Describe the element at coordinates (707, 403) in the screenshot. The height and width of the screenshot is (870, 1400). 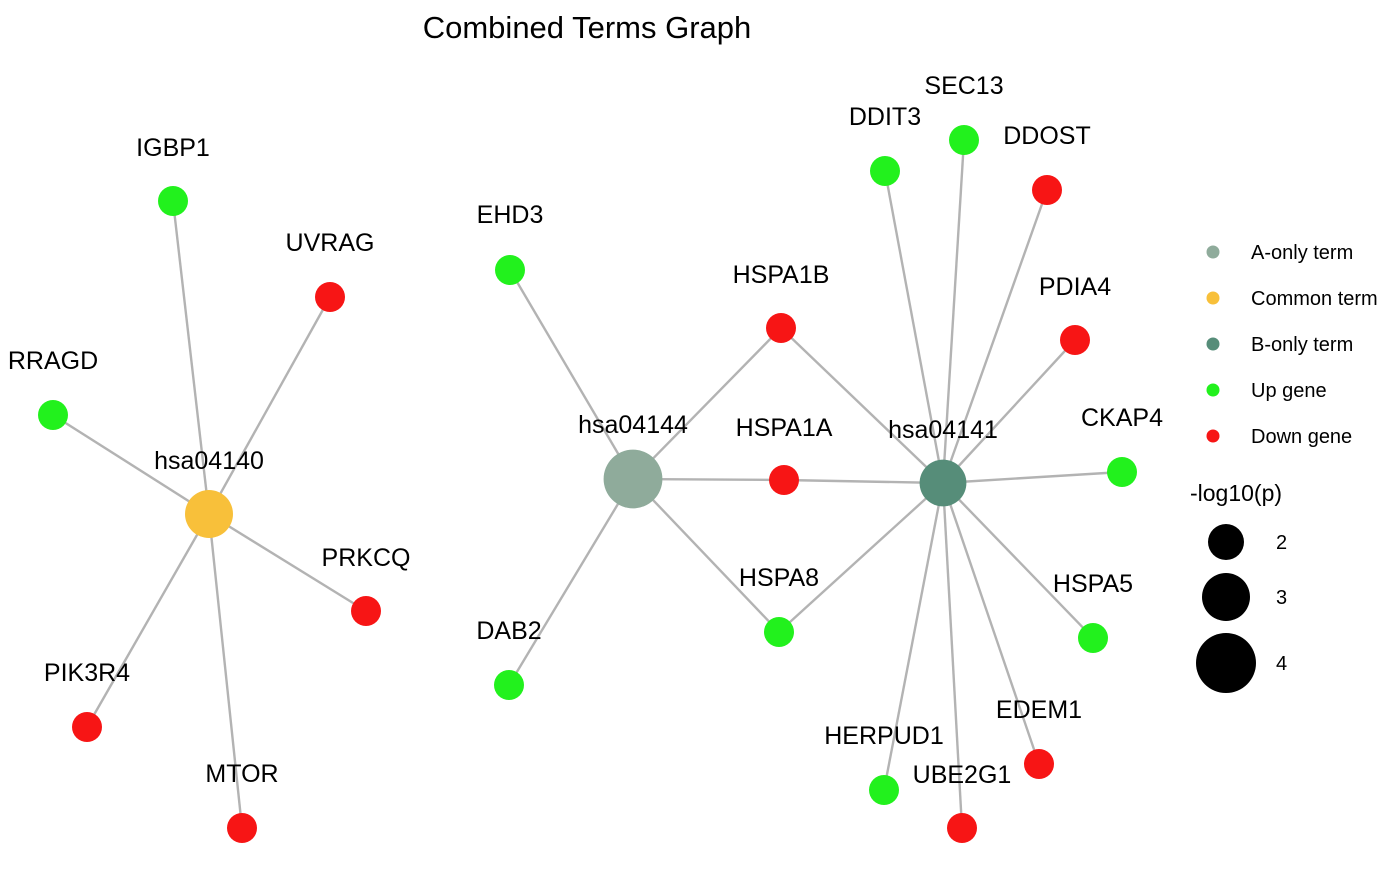
I see `edge-hsa04144-hspa1b` at that location.